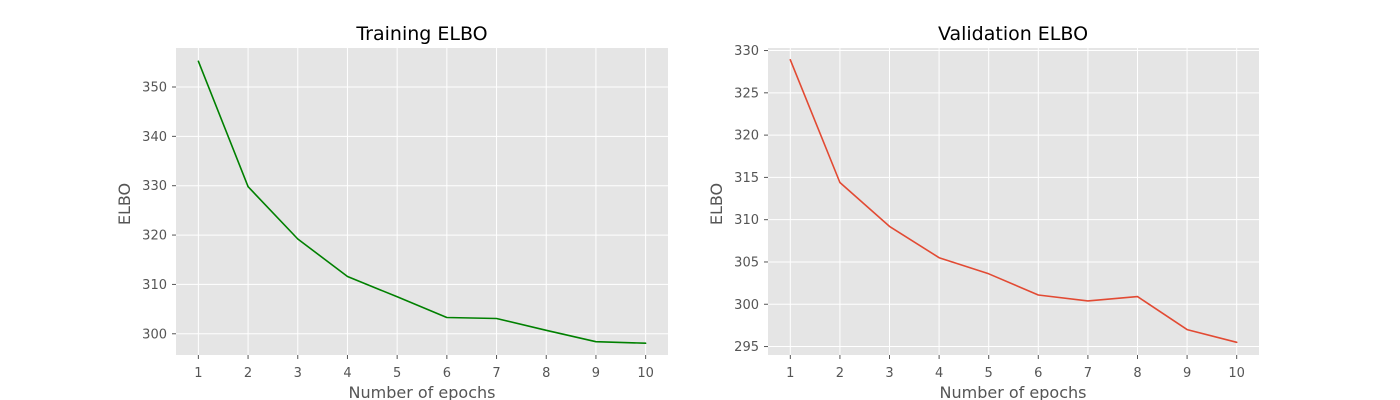 This screenshot has height=400, width=1400. I want to click on y-tick-label: 295, so click(746, 347).